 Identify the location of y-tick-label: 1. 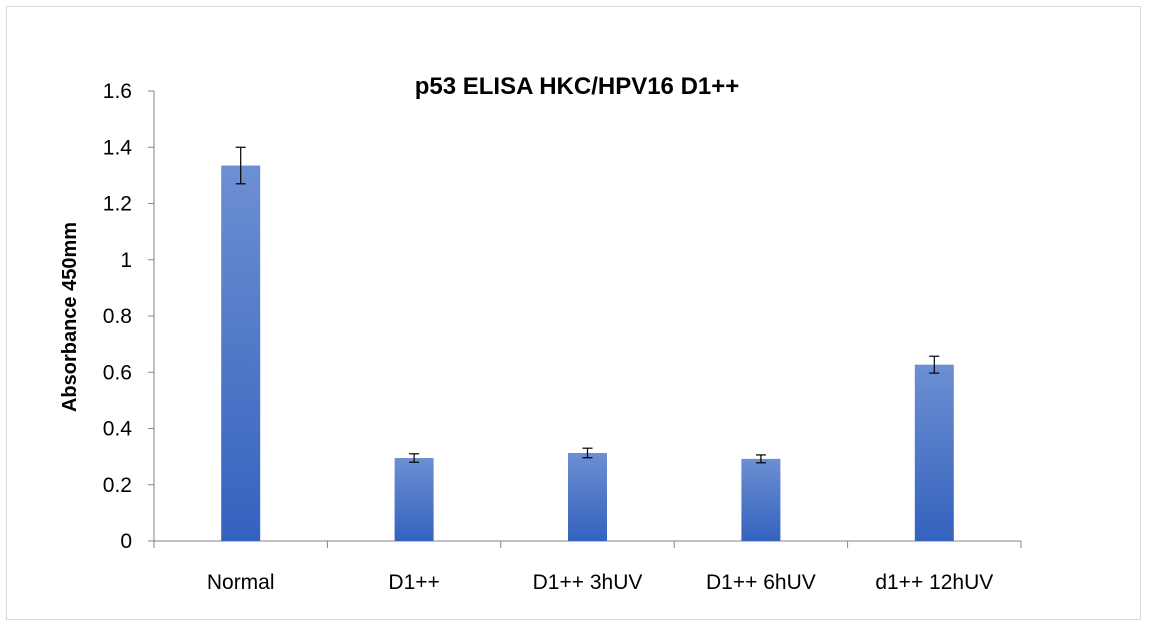
(126, 260).